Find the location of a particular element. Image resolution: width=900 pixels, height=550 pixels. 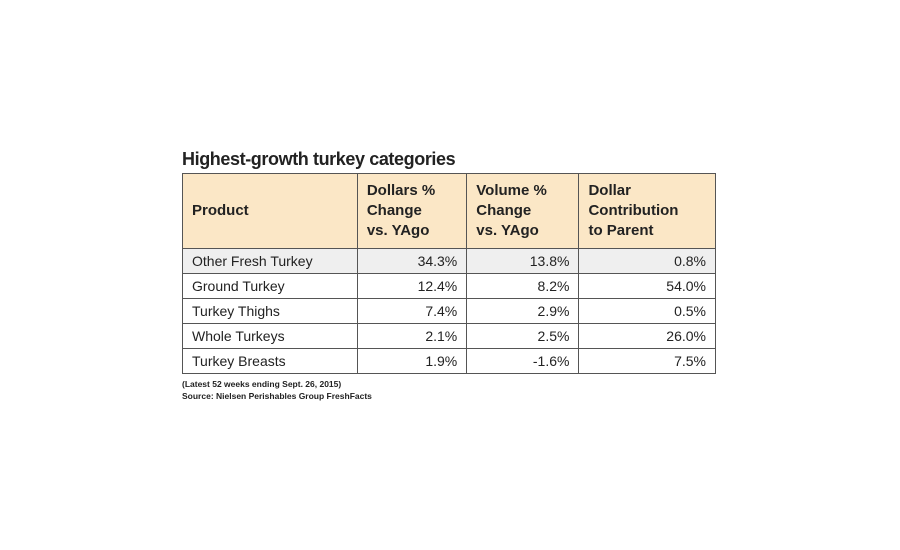

product-cell: Turkey Breasts is located at coordinates (270, 361).